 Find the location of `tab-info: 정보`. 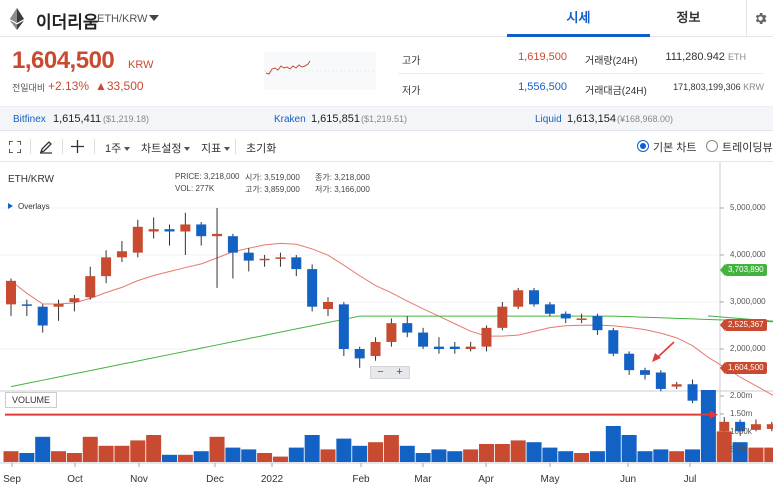

tab-info: 정보 is located at coordinates (688, 17).